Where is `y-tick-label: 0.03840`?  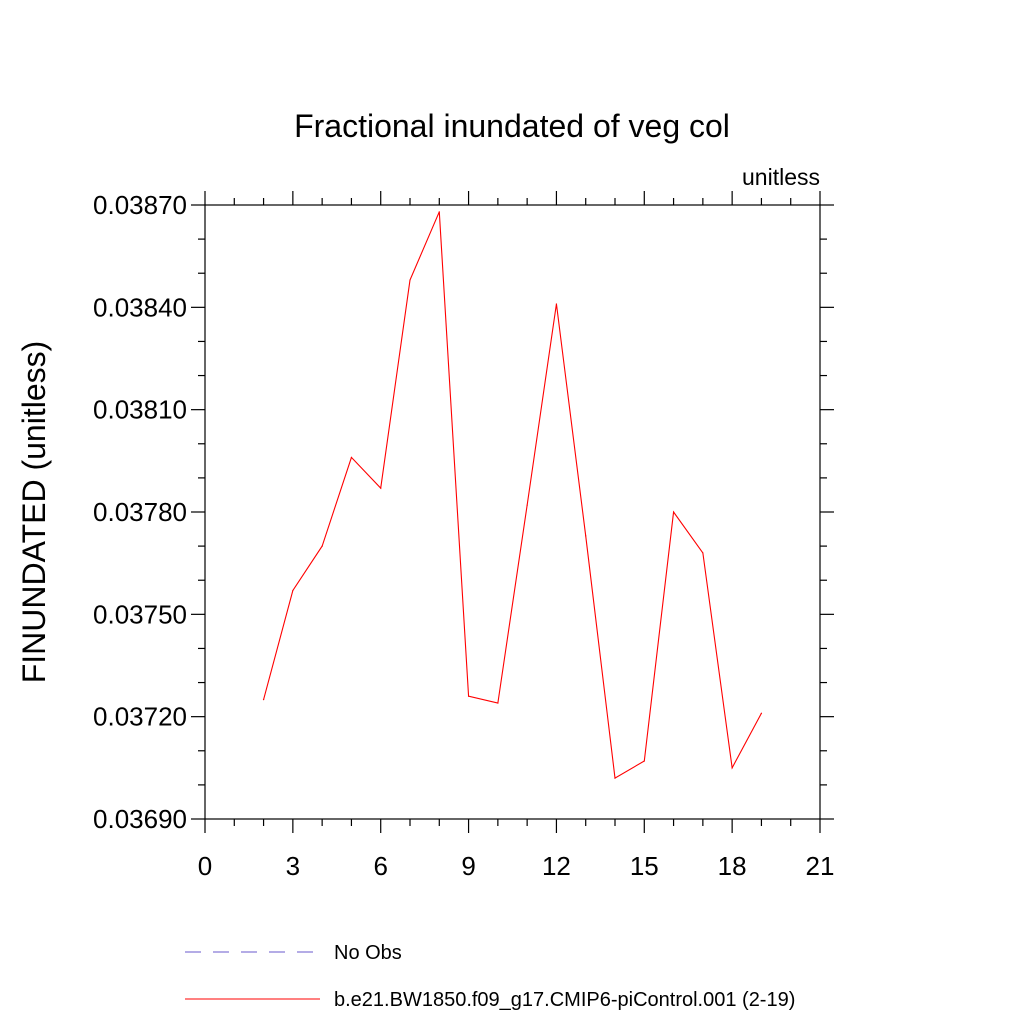
y-tick-label: 0.03840 is located at coordinates (140, 307).